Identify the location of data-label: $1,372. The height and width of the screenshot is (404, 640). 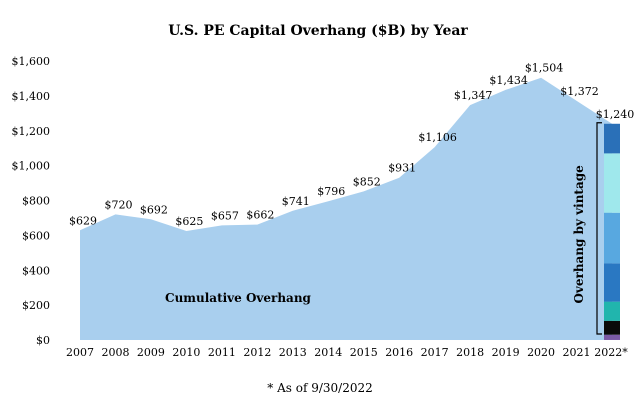
(579, 91).